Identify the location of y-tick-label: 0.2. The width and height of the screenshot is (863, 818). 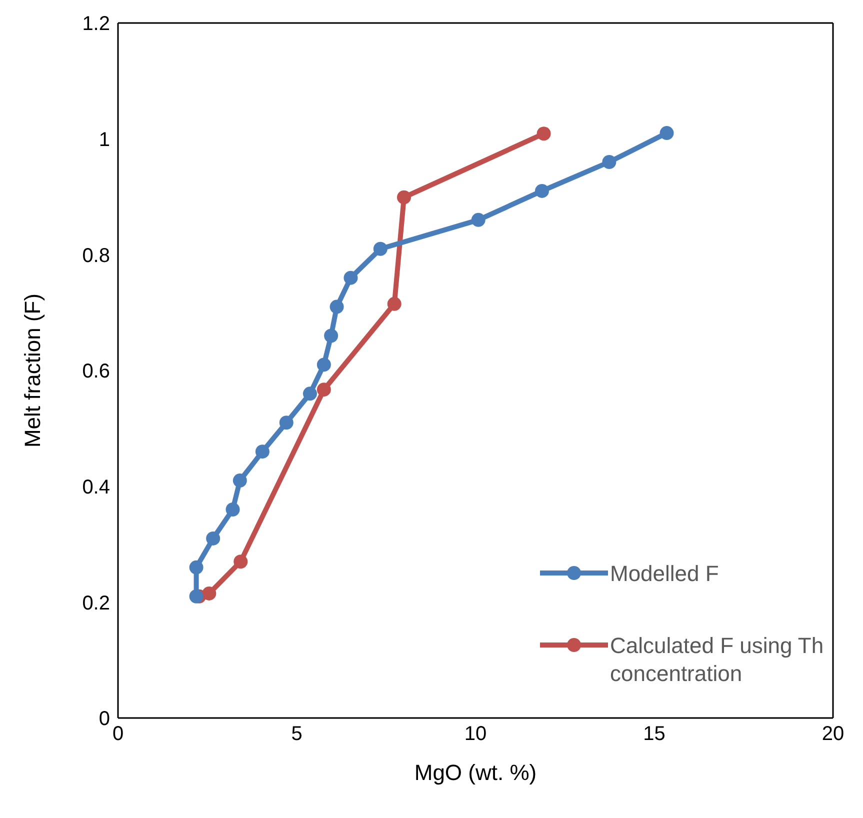
(96, 603).